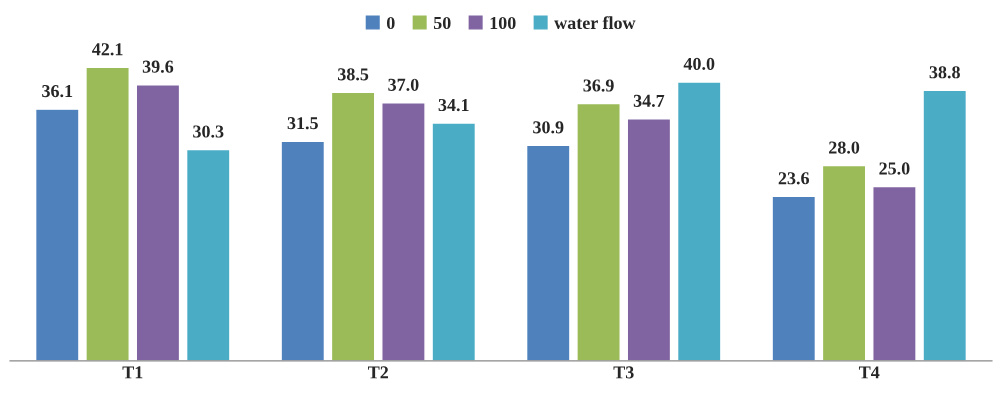 The image size is (1002, 401). What do you see at coordinates (844, 147) in the screenshot?
I see `data-label: 28.0` at bounding box center [844, 147].